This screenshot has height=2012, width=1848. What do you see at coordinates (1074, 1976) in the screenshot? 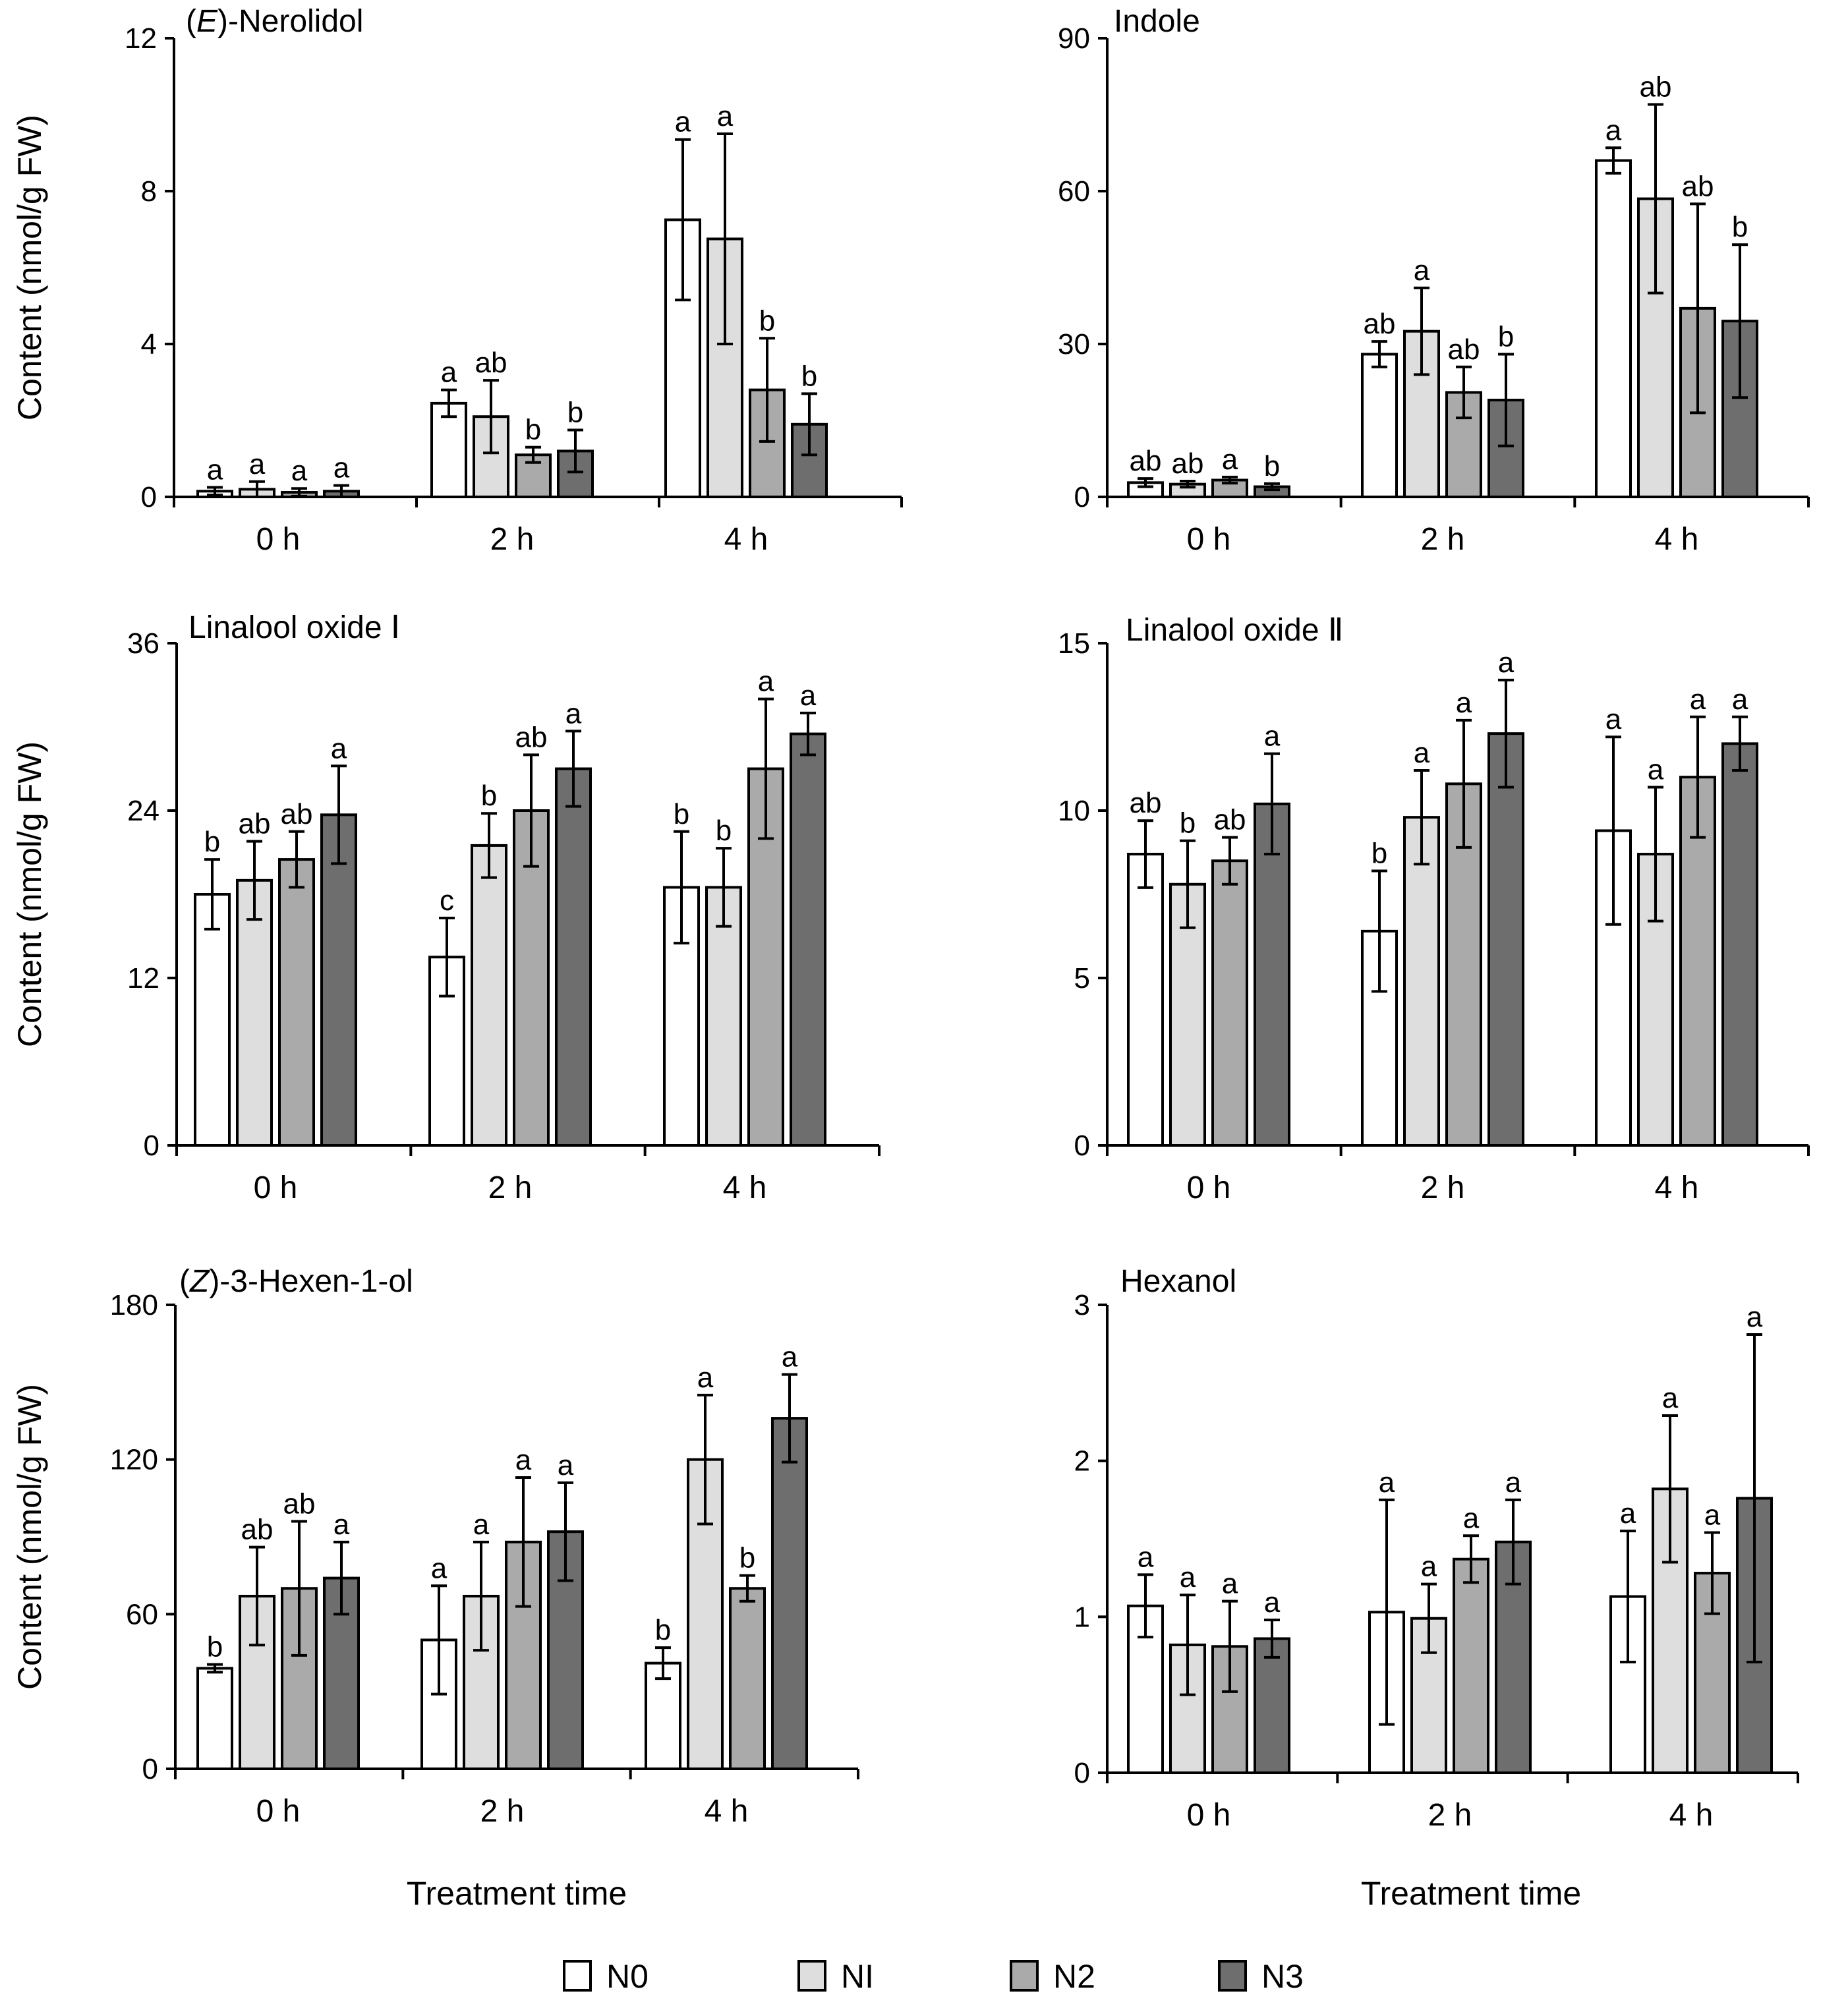
I see `legend-label: N2` at bounding box center [1074, 1976].